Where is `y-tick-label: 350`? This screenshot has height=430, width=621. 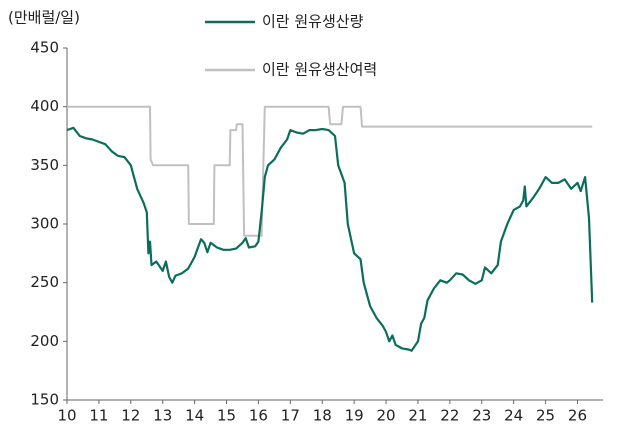
y-tick-label: 350 is located at coordinates (44, 165).